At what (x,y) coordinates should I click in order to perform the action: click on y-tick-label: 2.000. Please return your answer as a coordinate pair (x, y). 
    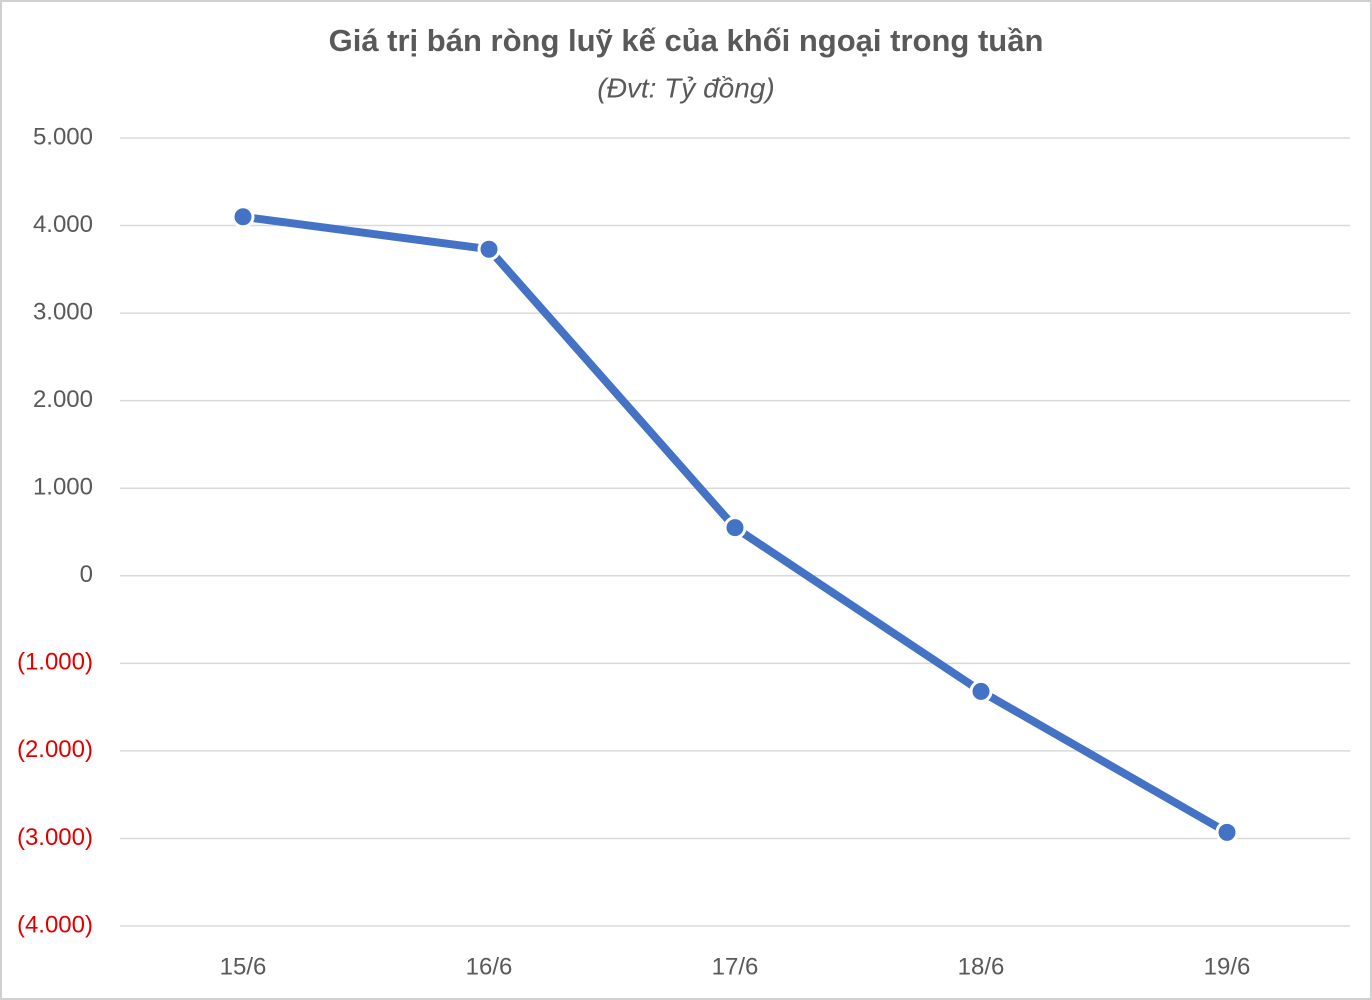
    Looking at the image, I should click on (63, 399).